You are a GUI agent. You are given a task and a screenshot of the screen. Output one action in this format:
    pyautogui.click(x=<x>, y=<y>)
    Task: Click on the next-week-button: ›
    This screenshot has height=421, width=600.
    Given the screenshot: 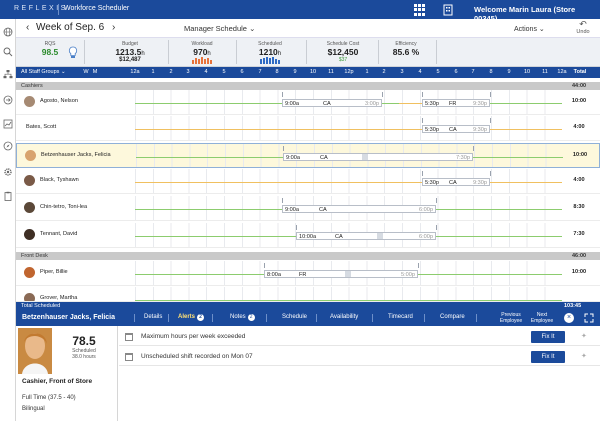 What is the action you would take?
    pyautogui.click(x=114, y=27)
    